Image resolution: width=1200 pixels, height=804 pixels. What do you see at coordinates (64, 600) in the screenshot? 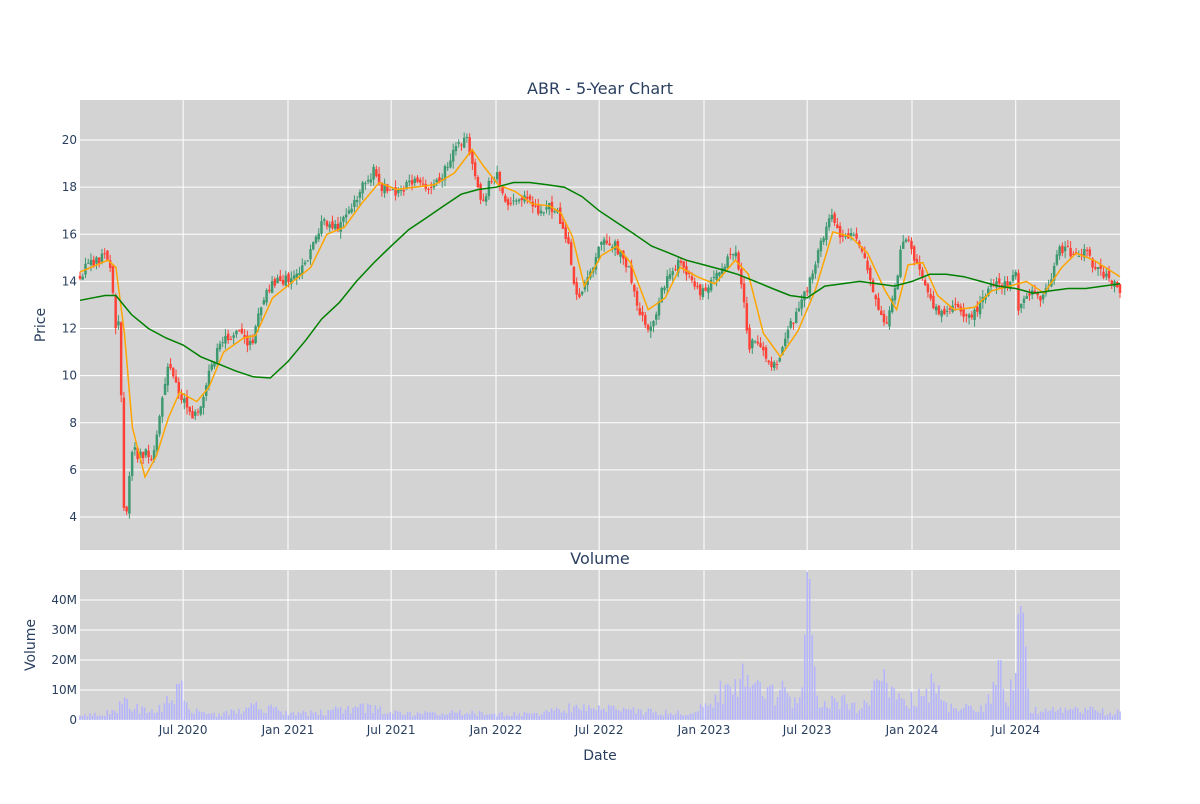
I see `volume-y-tick-label: 40M` at bounding box center [64, 600].